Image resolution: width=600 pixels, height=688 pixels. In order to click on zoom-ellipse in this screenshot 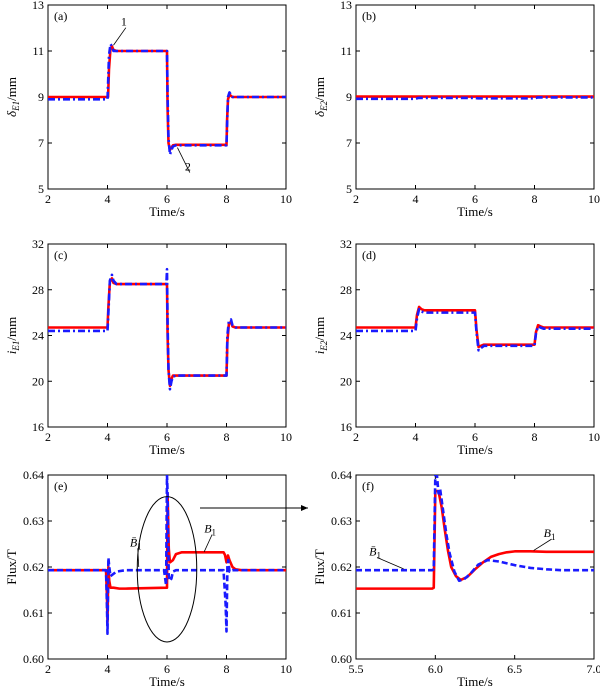, I will do `click(167, 569)`.